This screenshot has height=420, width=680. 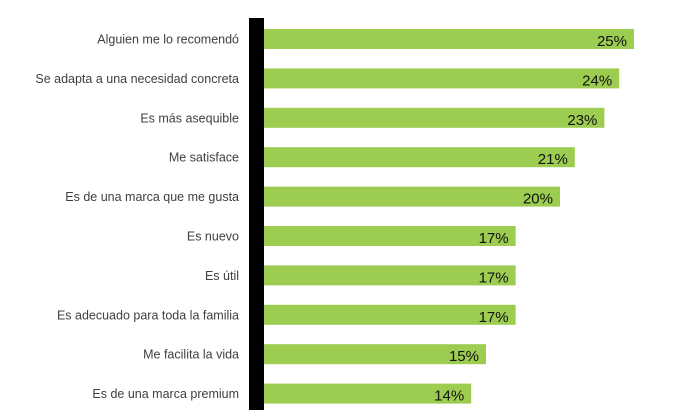 What do you see at coordinates (222, 276) in the screenshot?
I see `category-label: Es útil` at bounding box center [222, 276].